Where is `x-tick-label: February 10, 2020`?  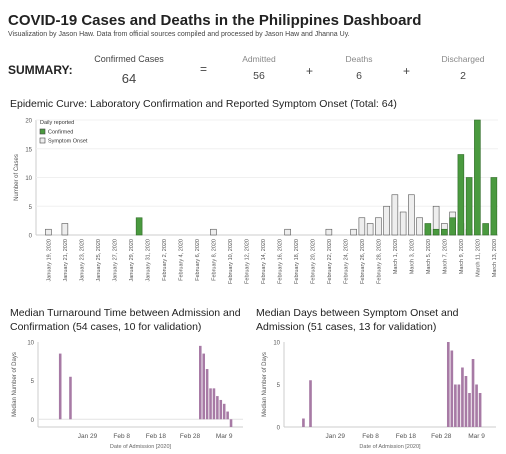
x-tick-label: February 10, 2020 is located at coordinates (231, 261).